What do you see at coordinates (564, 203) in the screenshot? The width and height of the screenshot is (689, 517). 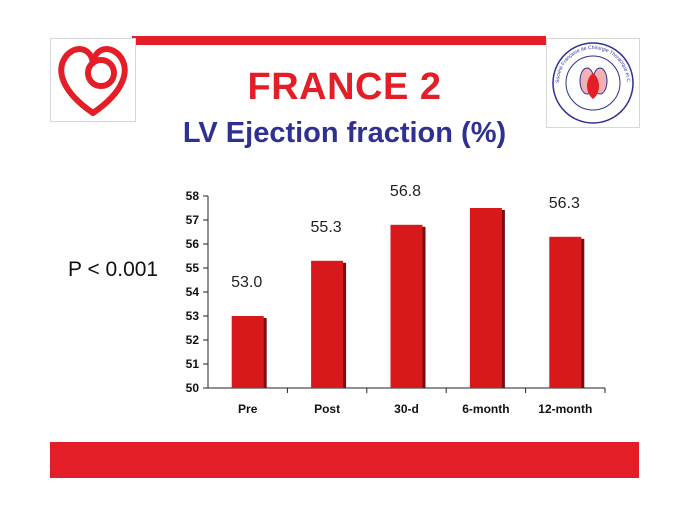 I see `bar-data-label: 56.3` at bounding box center [564, 203].